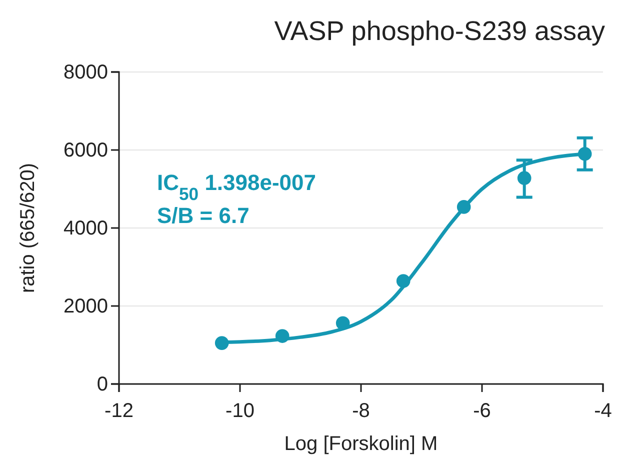 This screenshot has width=628, height=464. I want to click on x-tick-label: -4, so click(603, 411).